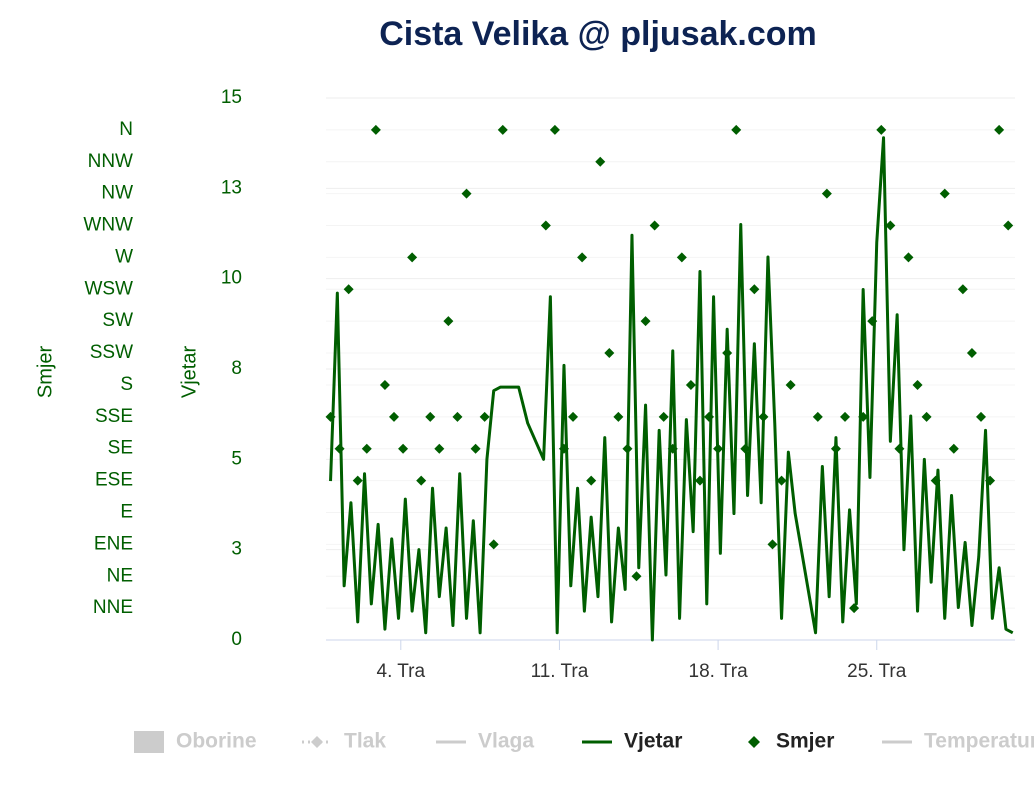  What do you see at coordinates (189, 372) in the screenshot?
I see `y-axis-title: Vjetar` at bounding box center [189, 372].